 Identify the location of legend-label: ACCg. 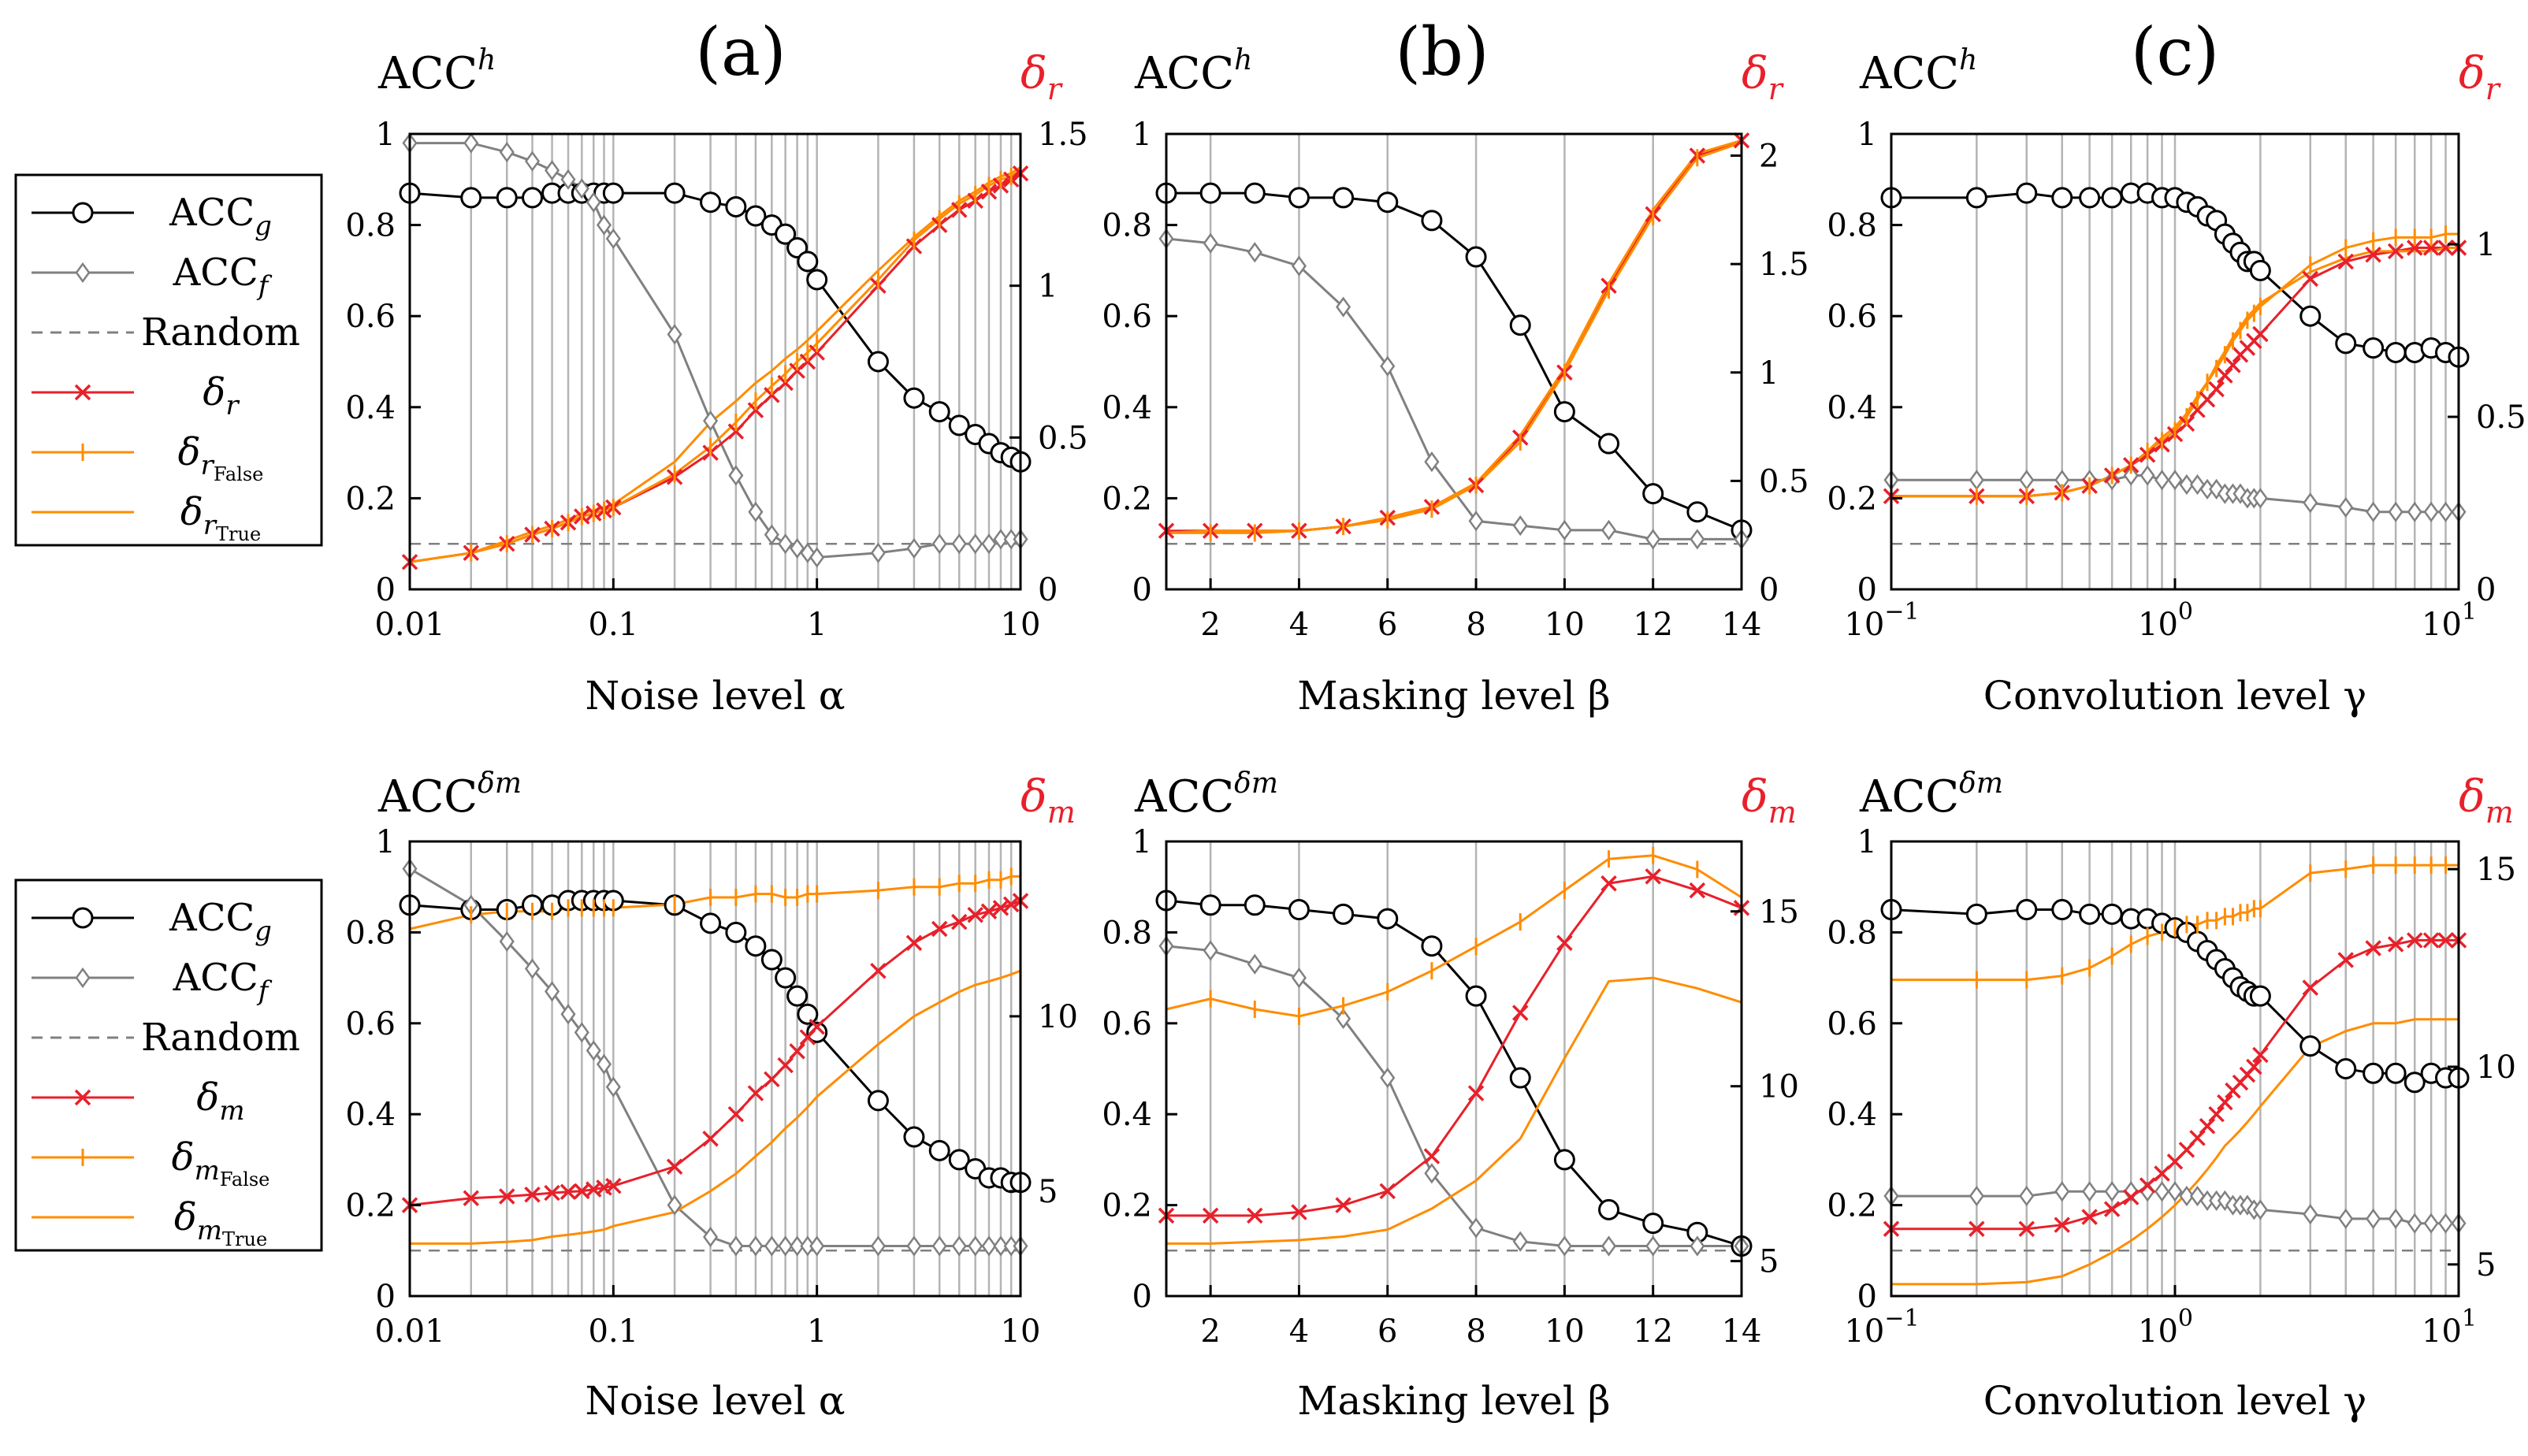
(220, 921).